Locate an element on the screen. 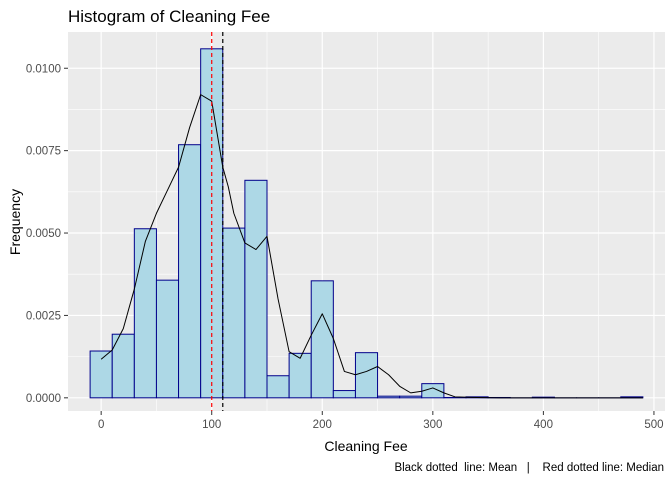 The image size is (672, 485). x-tick-label: 300 is located at coordinates (432, 425).